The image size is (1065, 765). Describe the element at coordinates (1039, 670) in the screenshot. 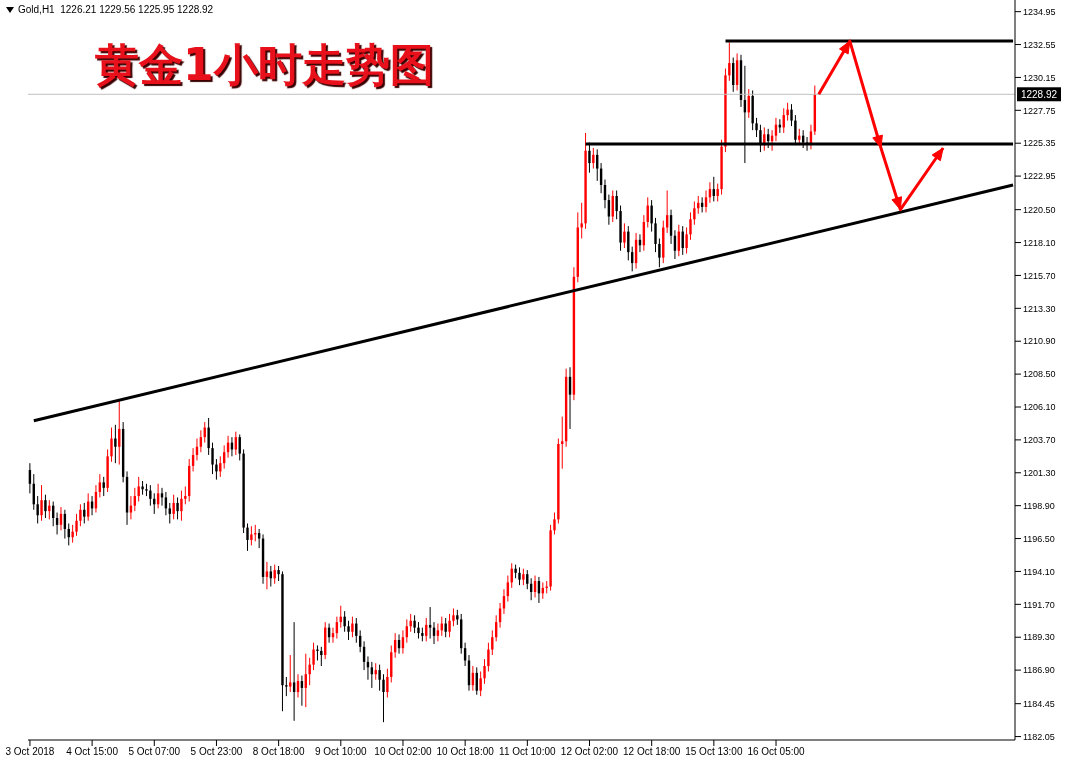

I see `y-tick-label: 1186.90` at that location.